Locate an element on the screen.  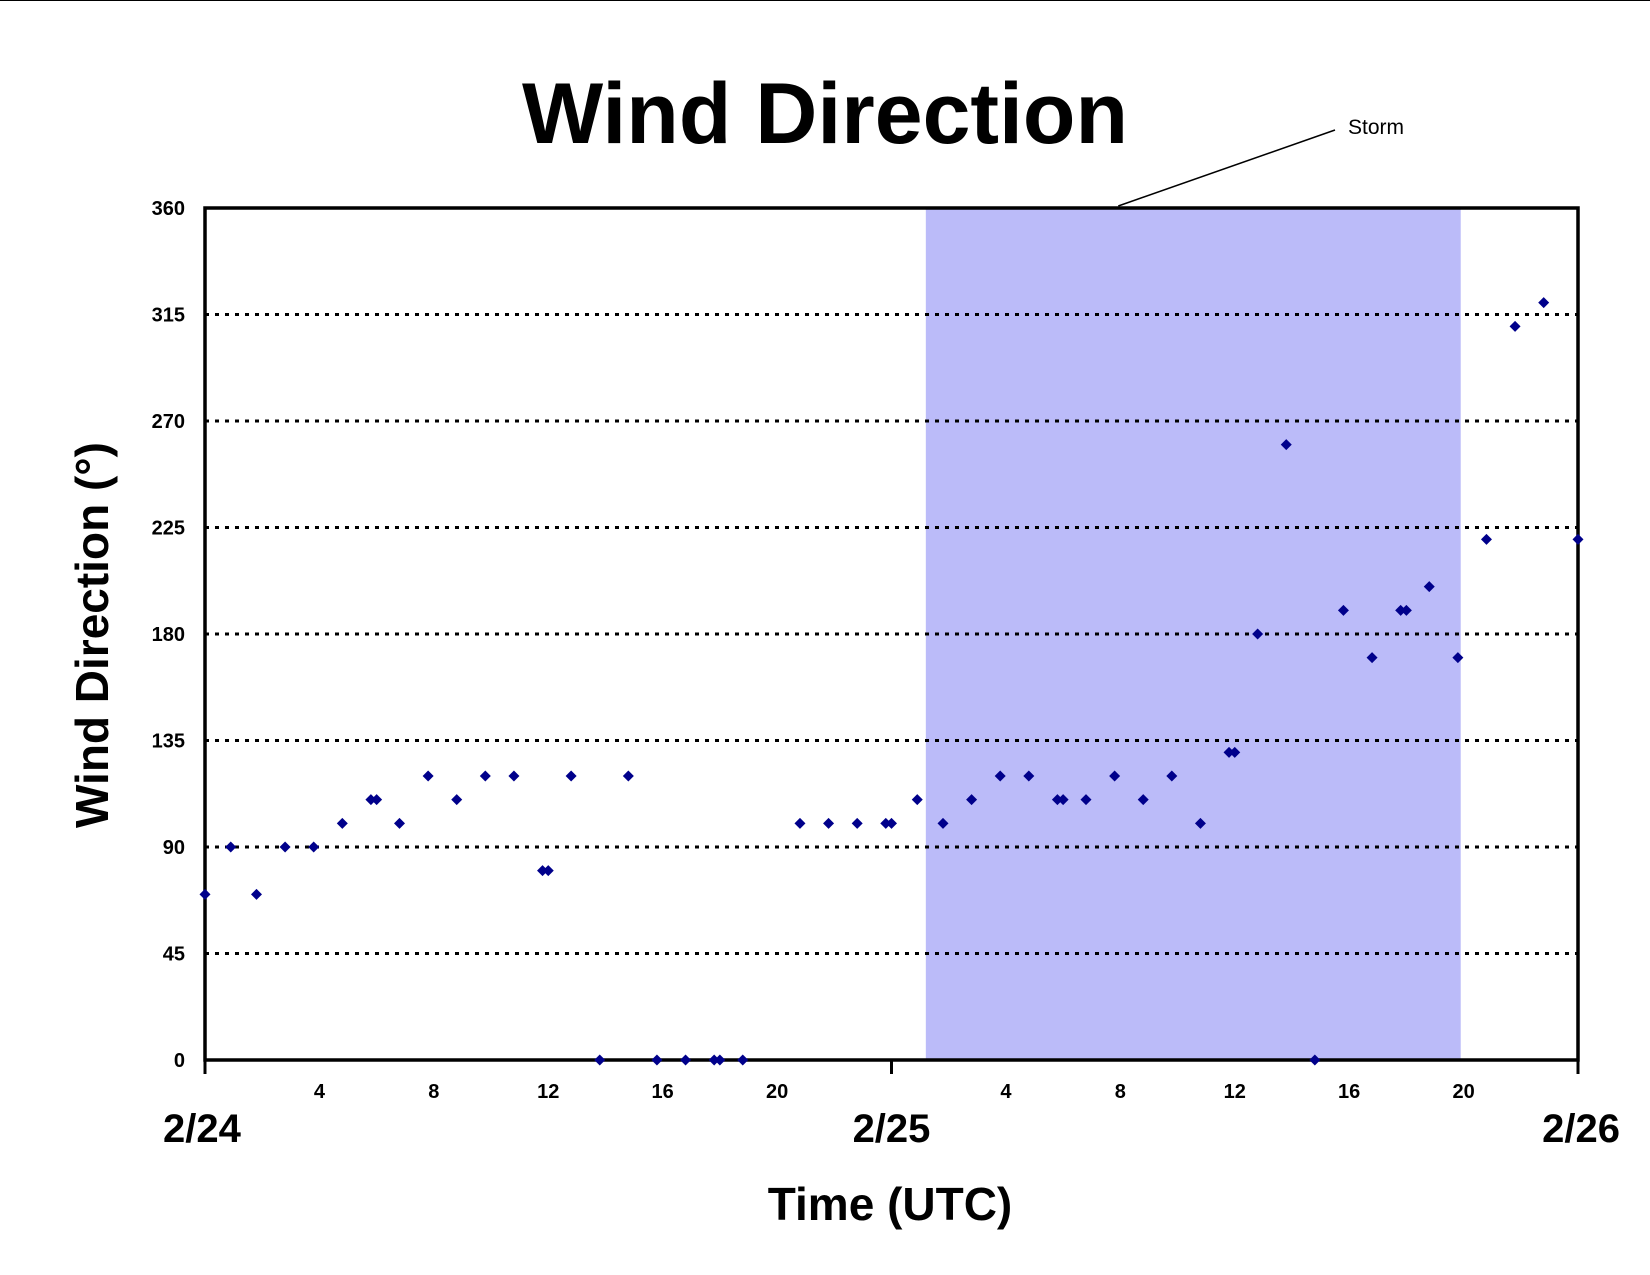
y-tick-label: 90 is located at coordinates (174, 848).